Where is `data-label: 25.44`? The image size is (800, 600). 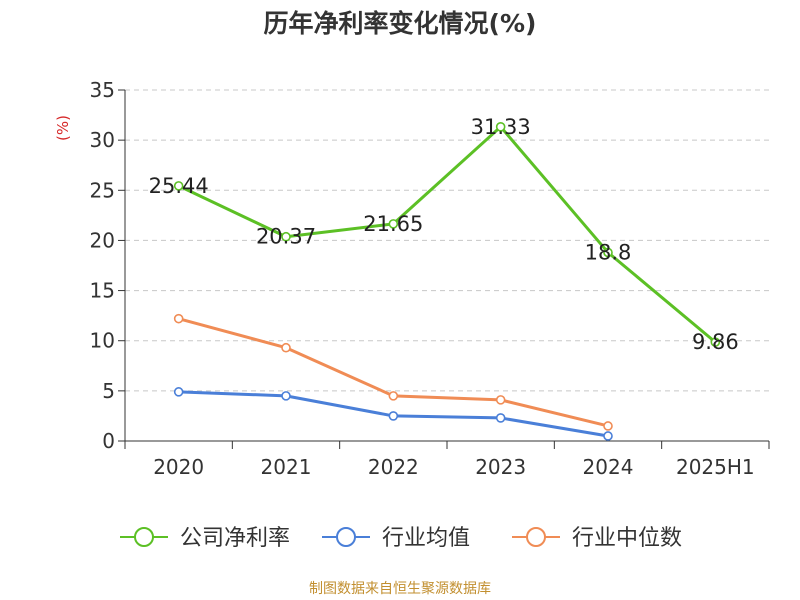 data-label: 25.44 is located at coordinates (179, 186).